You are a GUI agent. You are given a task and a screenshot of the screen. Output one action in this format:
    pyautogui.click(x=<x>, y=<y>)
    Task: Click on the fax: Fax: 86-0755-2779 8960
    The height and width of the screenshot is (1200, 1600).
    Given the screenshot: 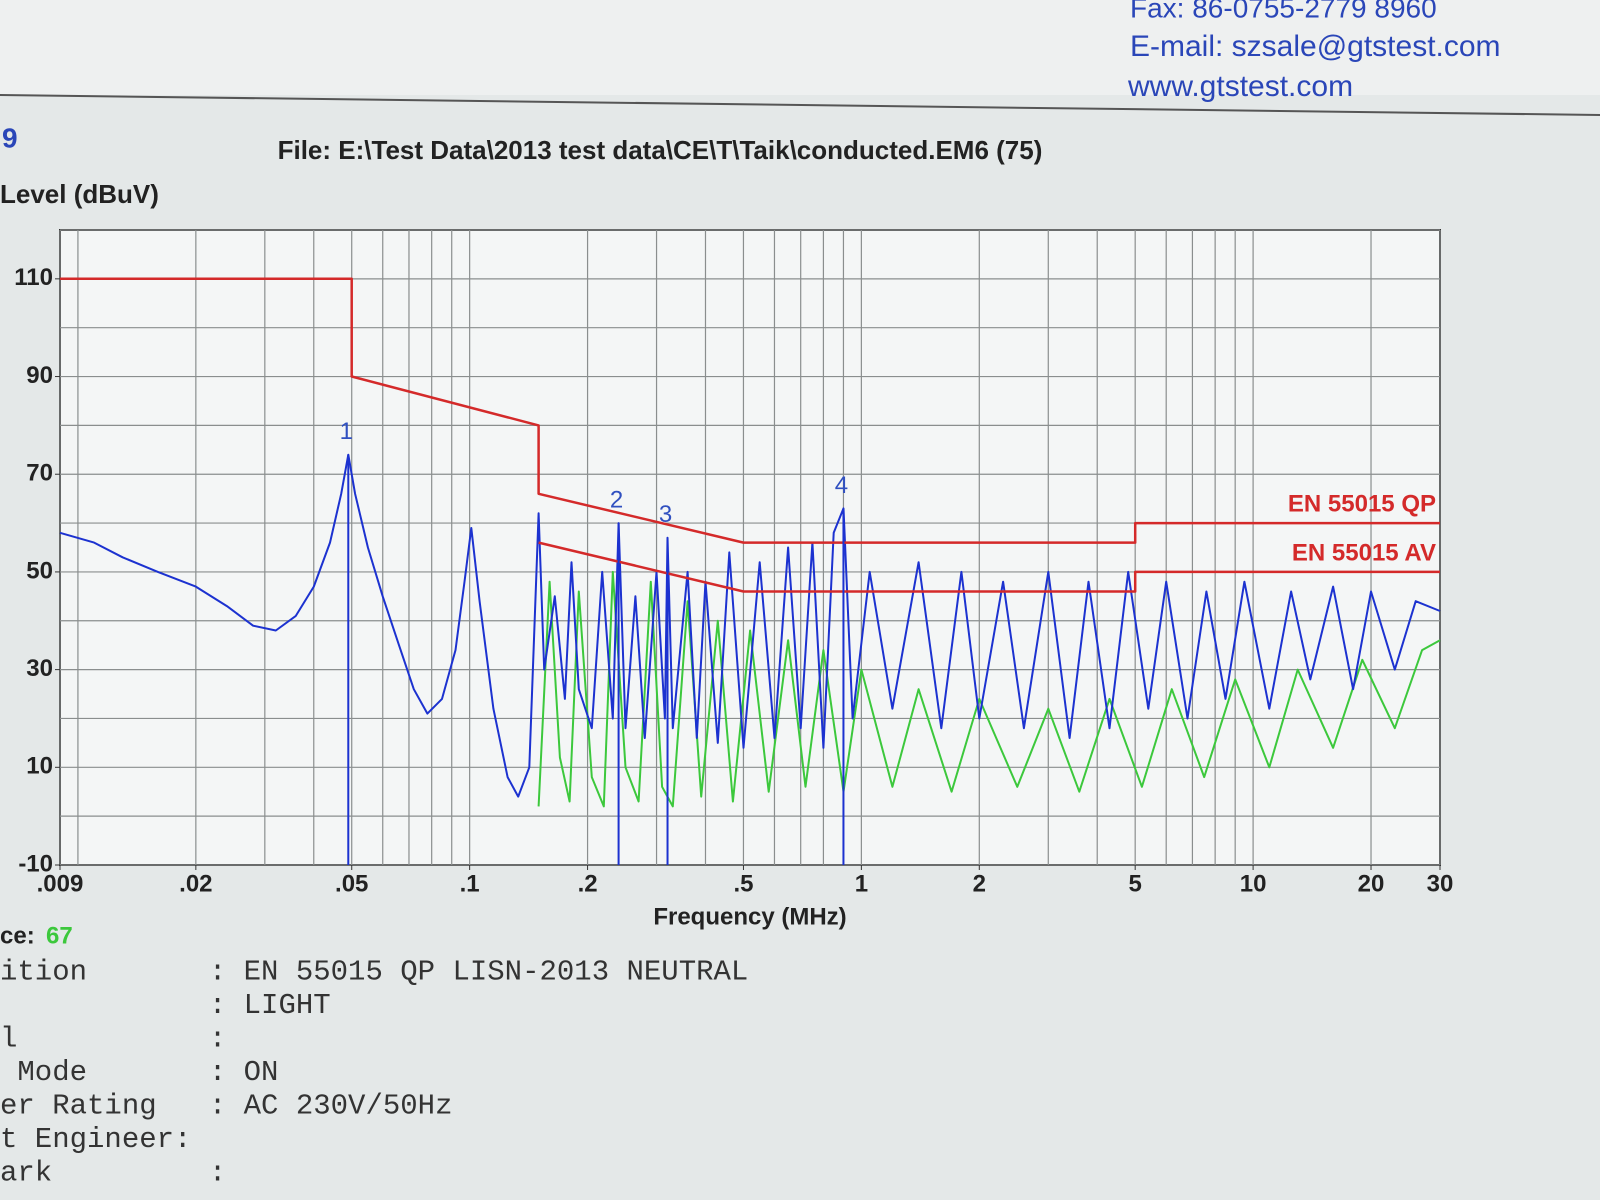 What is the action you would take?
    pyautogui.click(x=1283, y=11)
    